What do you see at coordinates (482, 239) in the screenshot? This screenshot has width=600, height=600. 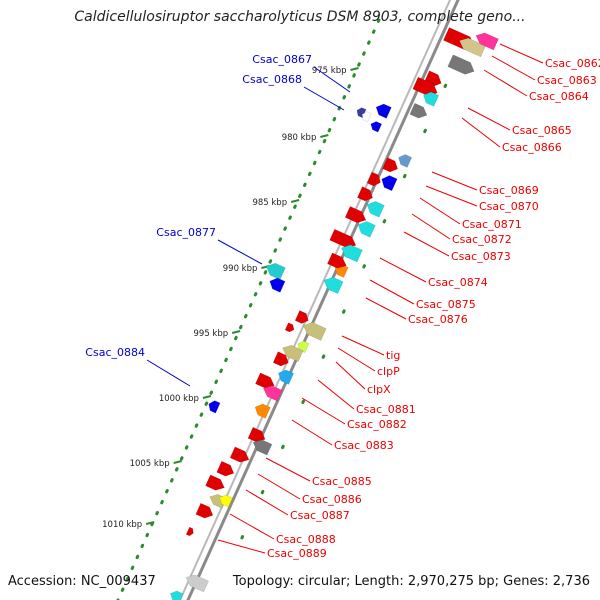 I see `gene-label-reverse: Csac_0872` at bounding box center [482, 239].